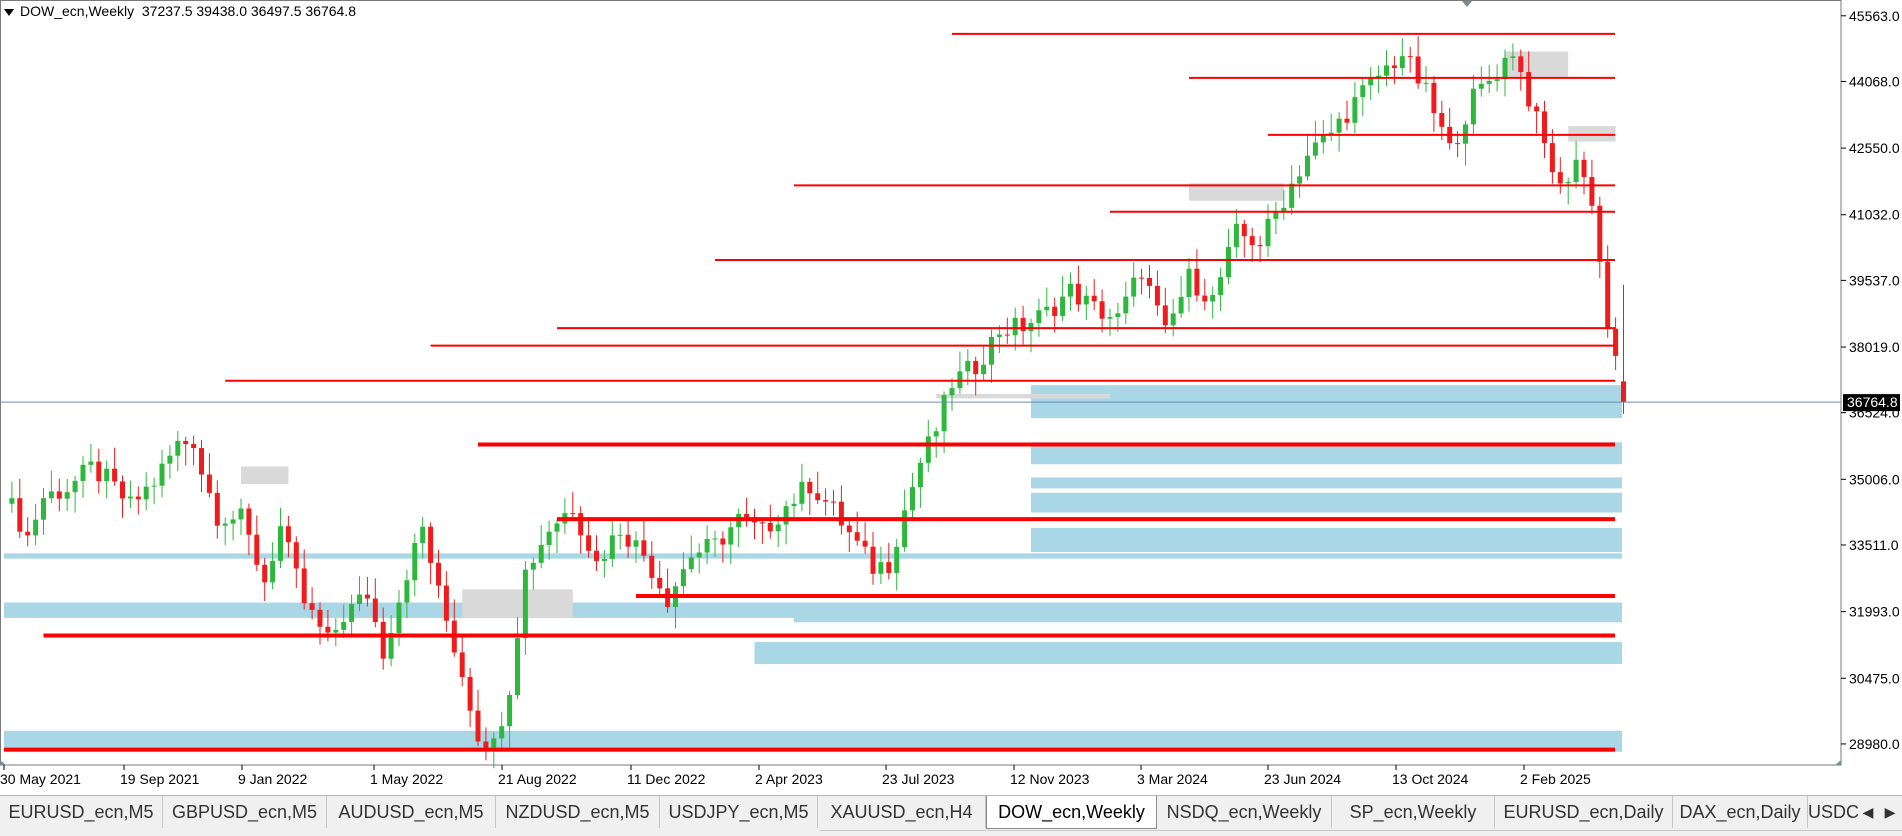 This screenshot has height=836, width=1902. Describe the element at coordinates (1874, 545) in the screenshot. I see `y-tick-label: 33511.0` at that location.